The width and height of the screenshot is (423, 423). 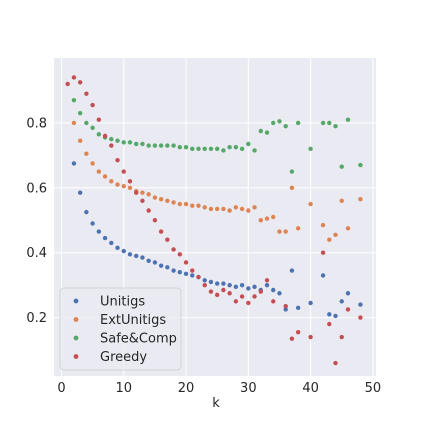 I want to click on legend-box, so click(x=120, y=329).